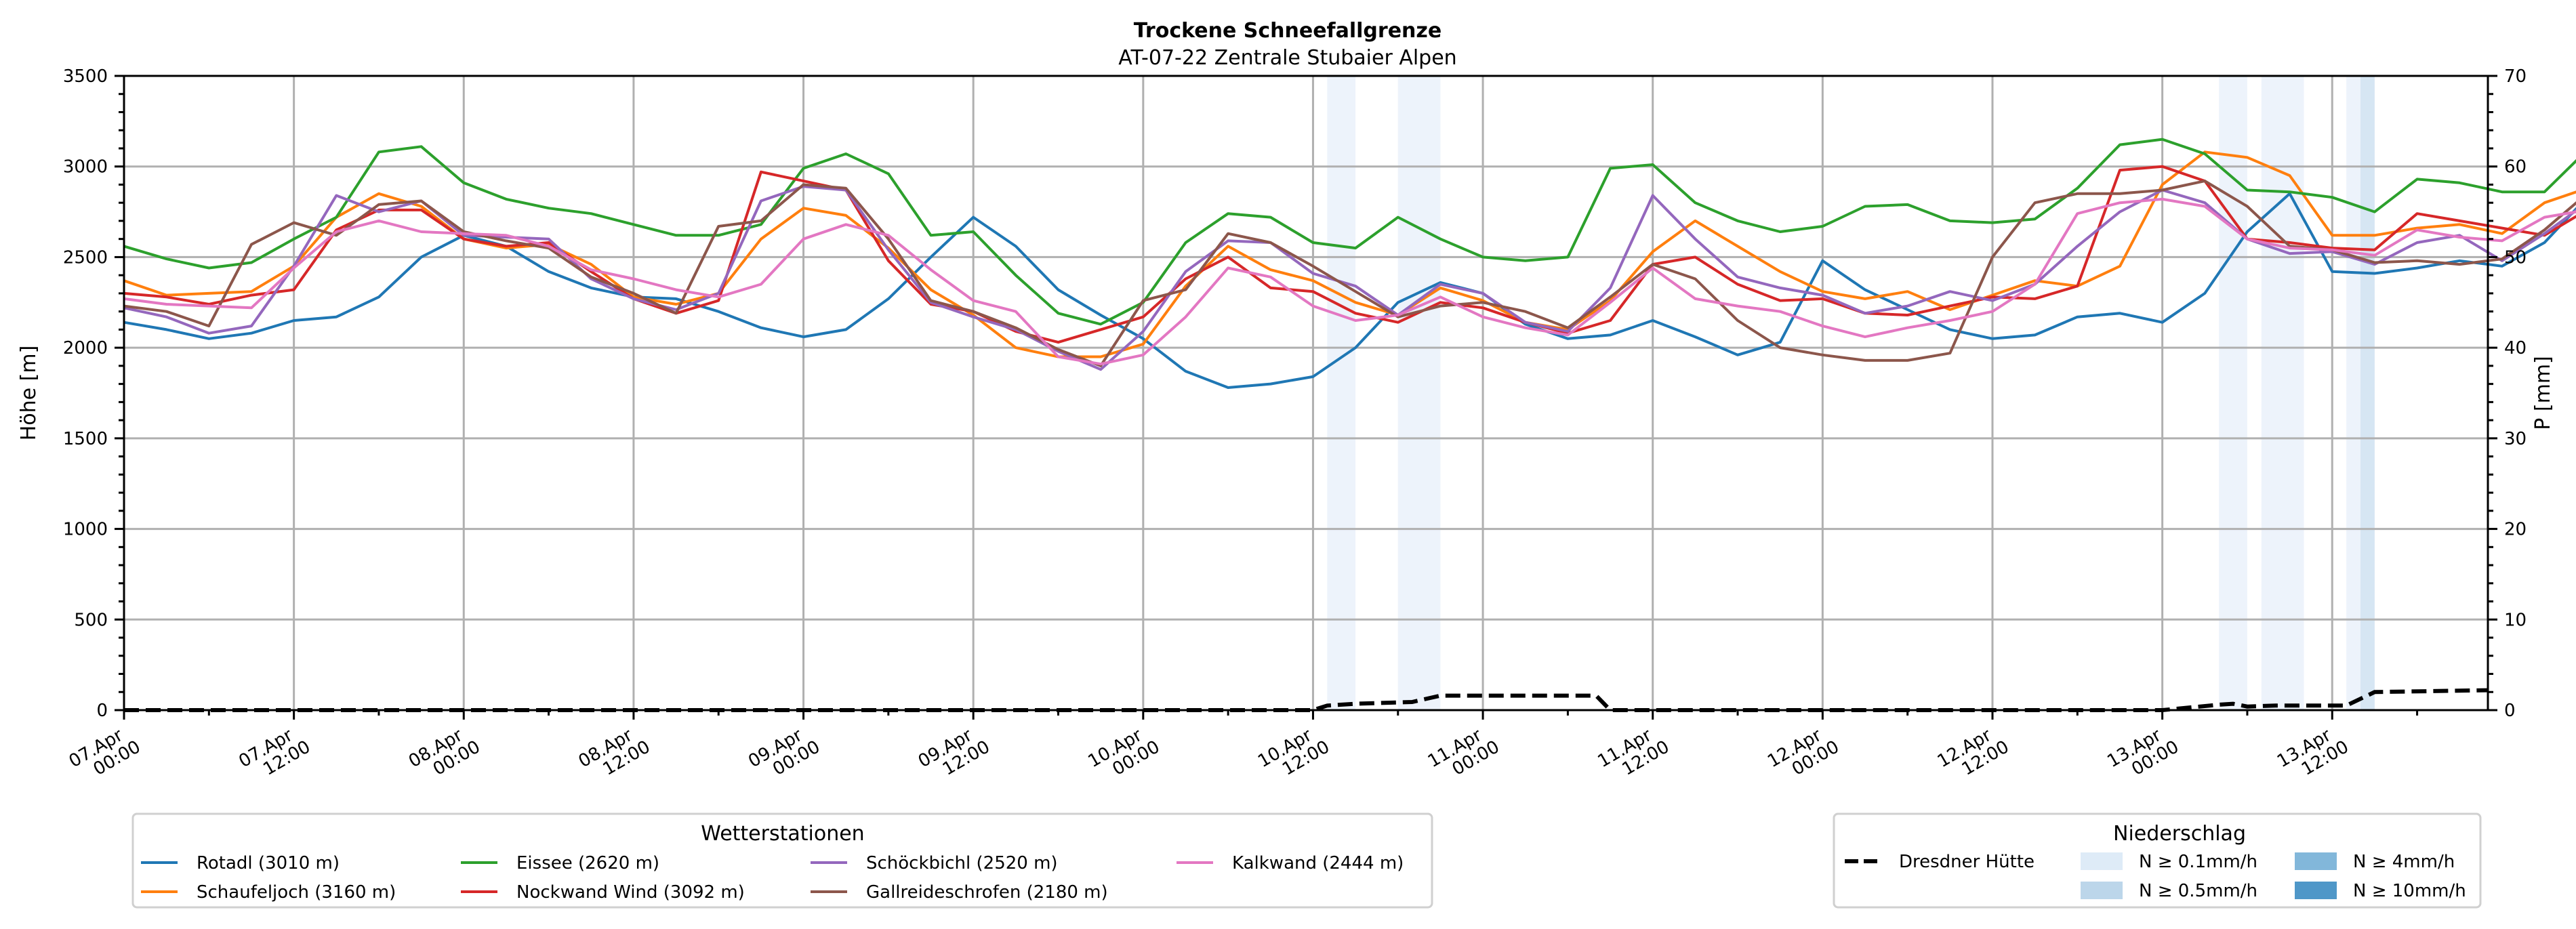 The height and width of the screenshot is (929, 2576). What do you see at coordinates (102, 711) in the screenshot?
I see `y-tick-label: 0` at bounding box center [102, 711].